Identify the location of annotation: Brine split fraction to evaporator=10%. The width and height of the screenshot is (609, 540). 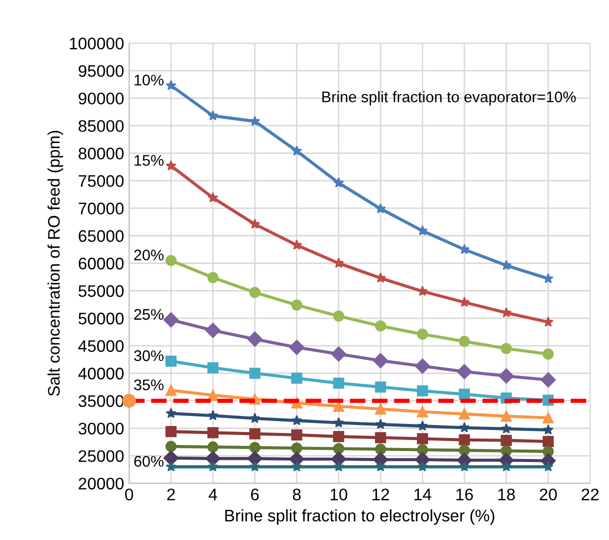
(449, 98).